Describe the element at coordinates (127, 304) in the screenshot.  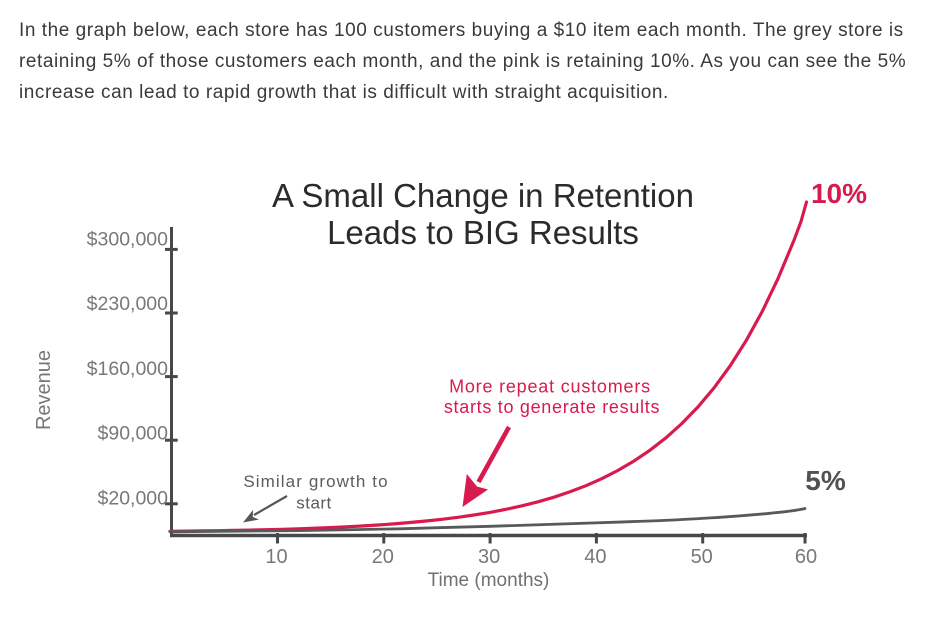
I see `svg-text: $230,000` at that location.